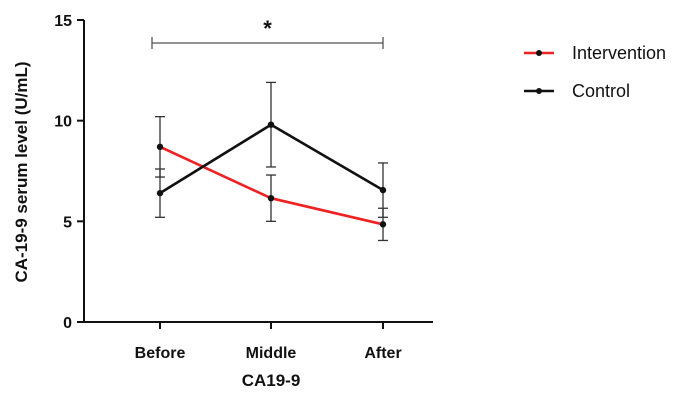 The image size is (698, 394). What do you see at coordinates (271, 380) in the screenshot?
I see `x-axis-title: CA19-9` at bounding box center [271, 380].